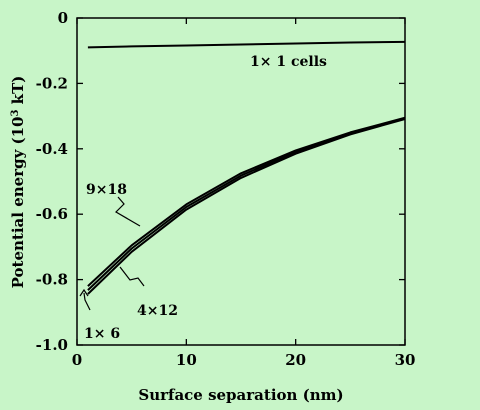  I want to click on y-tick-label: -0.8, so click(52, 280).